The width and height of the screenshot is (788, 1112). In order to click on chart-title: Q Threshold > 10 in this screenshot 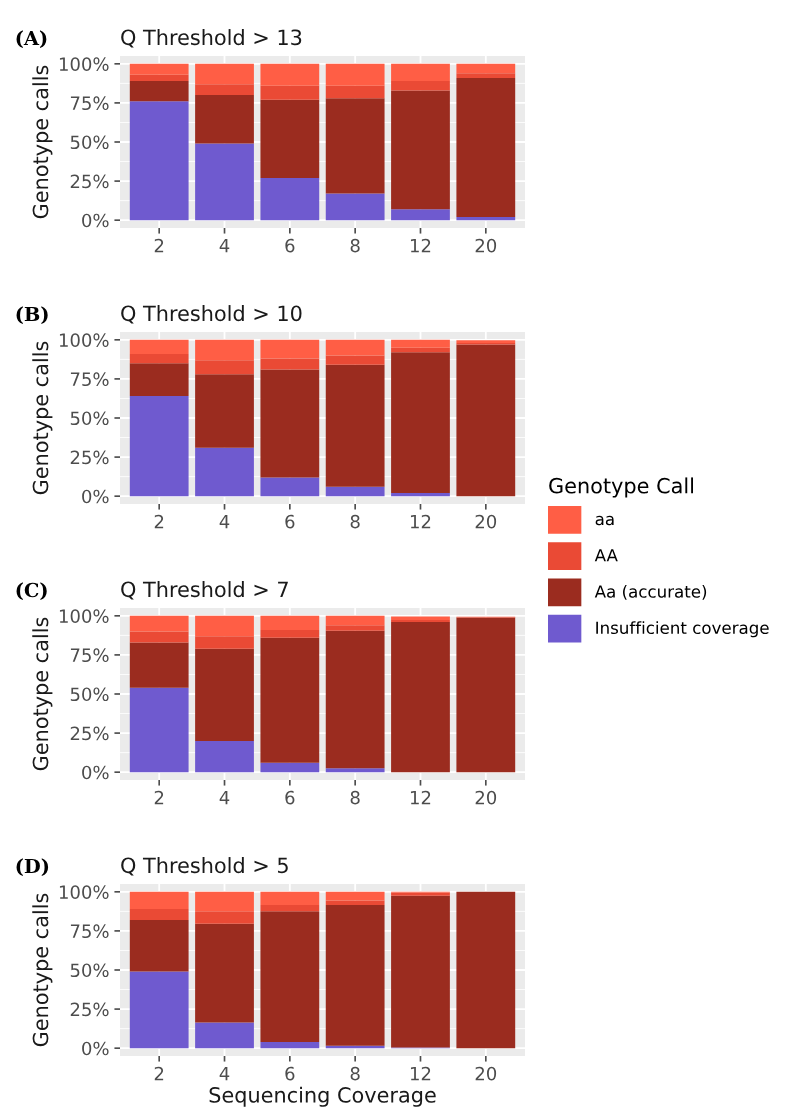, I will do `click(211, 314)`.